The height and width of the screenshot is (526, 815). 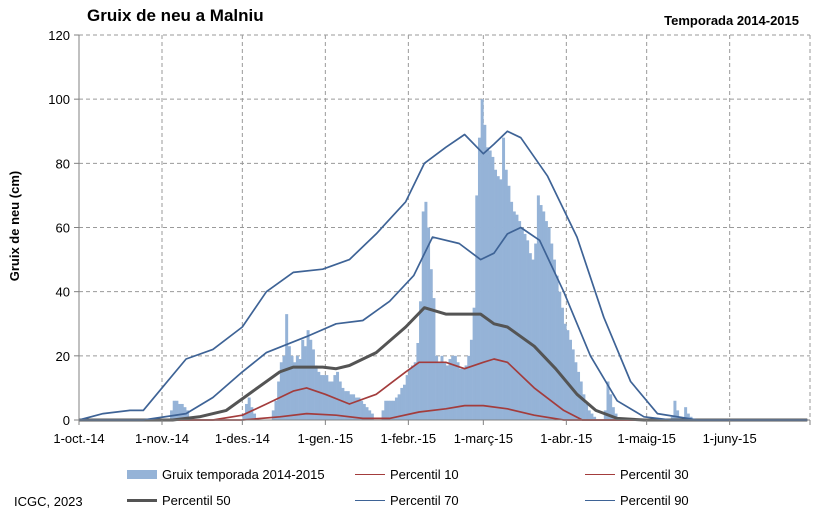 What do you see at coordinates (730, 438) in the screenshot?
I see `x-tick-label: 1-juny-15` at bounding box center [730, 438].